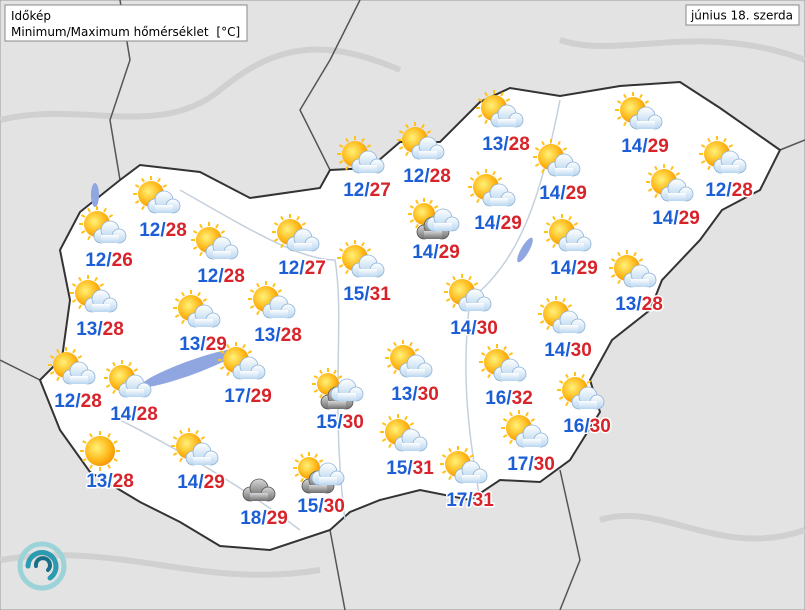 The width and height of the screenshot is (805, 610). What do you see at coordinates (531, 464) in the screenshot?
I see `temperature-label: 17/30` at bounding box center [531, 464].